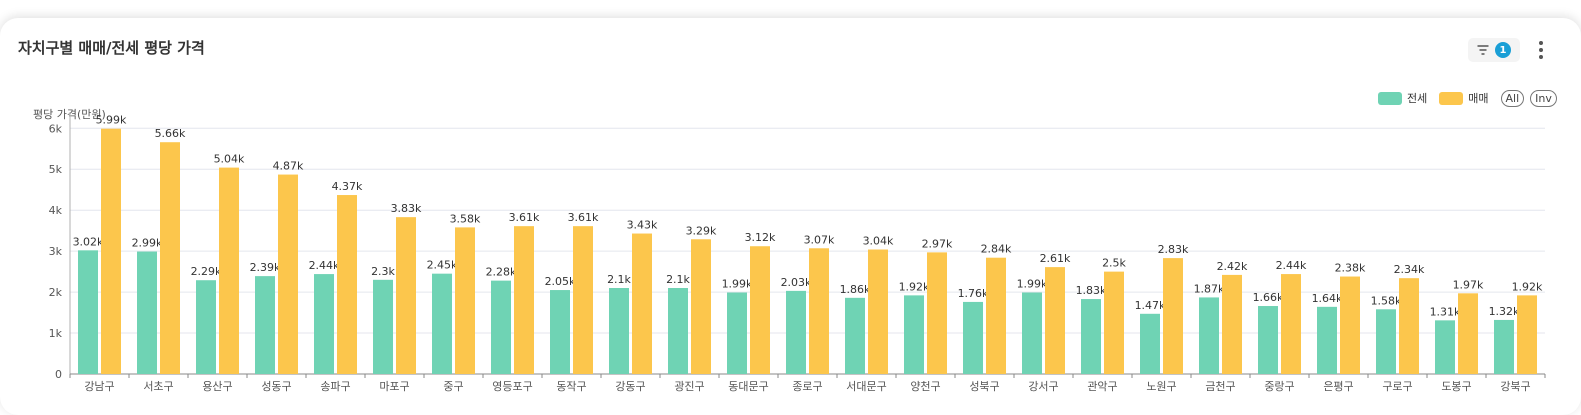 This screenshot has width=1581, height=415. I want to click on x-tick-label: 송파구, so click(335, 386).